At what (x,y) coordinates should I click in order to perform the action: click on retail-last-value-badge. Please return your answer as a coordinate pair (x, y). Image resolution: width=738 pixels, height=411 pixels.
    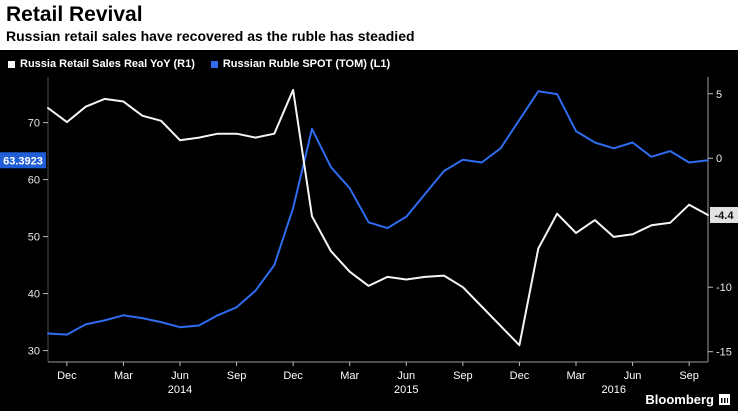
    Looking at the image, I should click on (724, 214).